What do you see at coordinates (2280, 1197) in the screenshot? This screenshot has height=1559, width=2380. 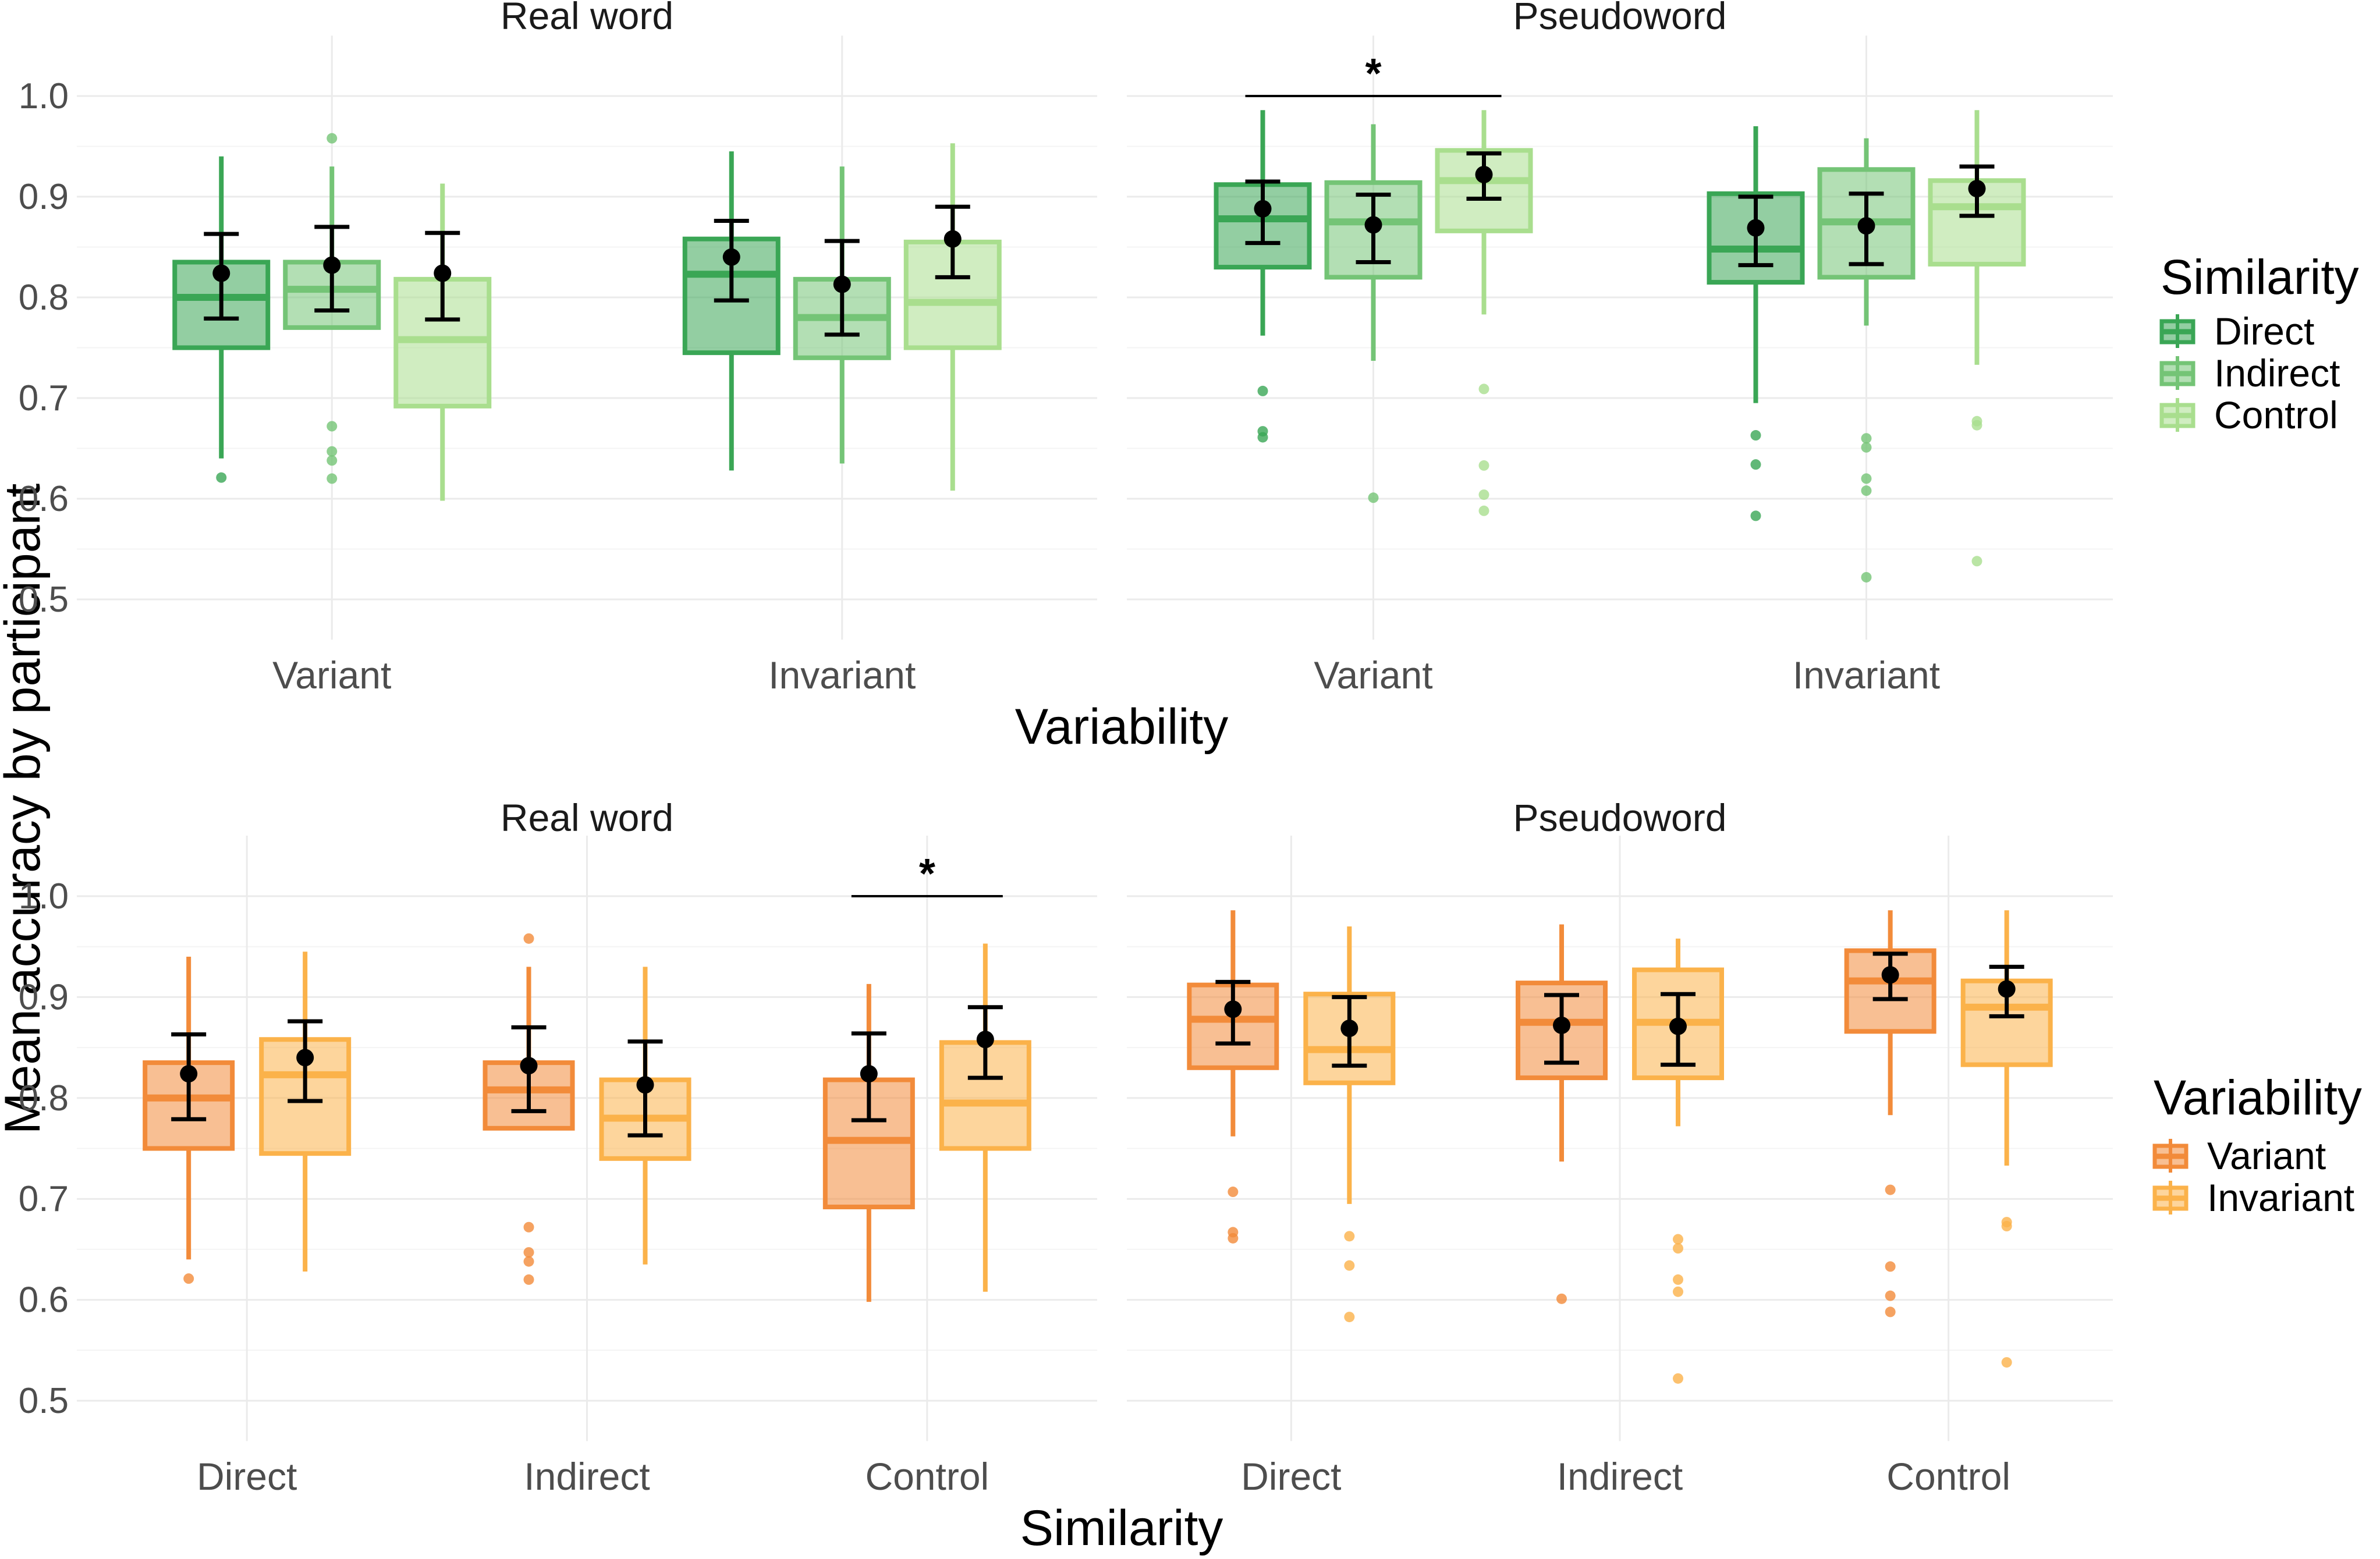 I see `legend-label-invariant: Invariant` at bounding box center [2280, 1197].